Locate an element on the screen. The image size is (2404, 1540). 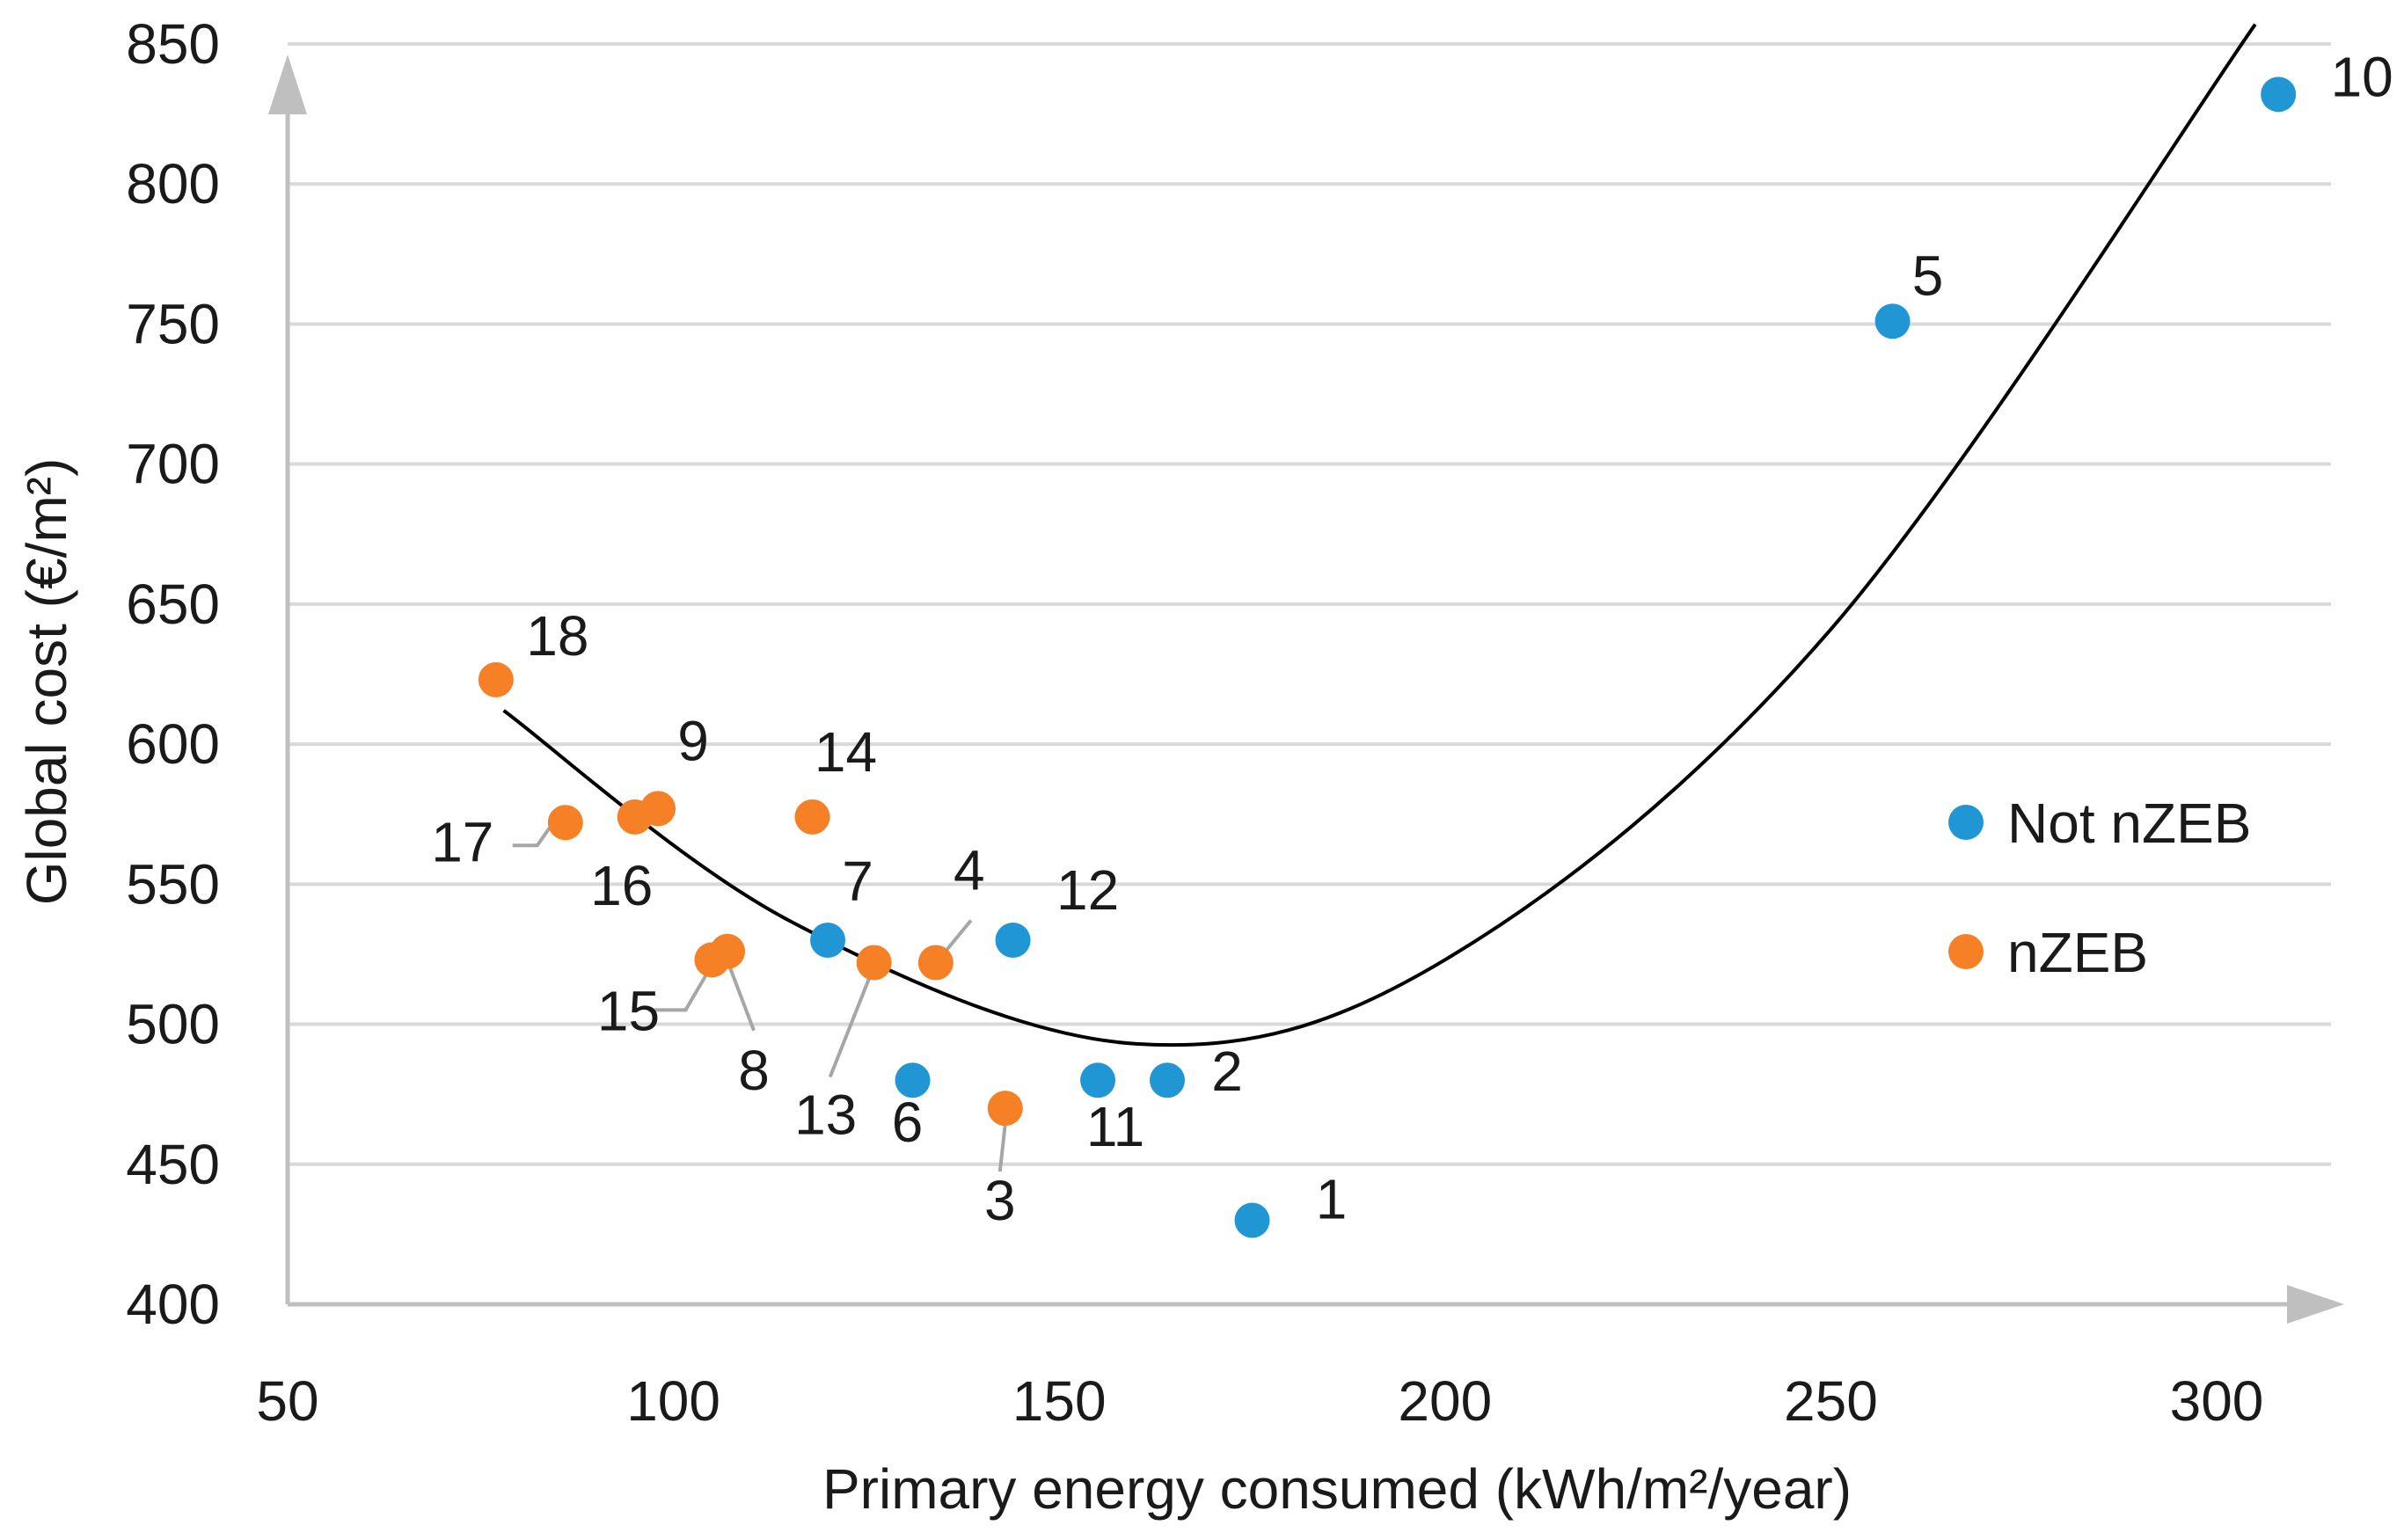
y-tick-800: 800 is located at coordinates (173, 183).